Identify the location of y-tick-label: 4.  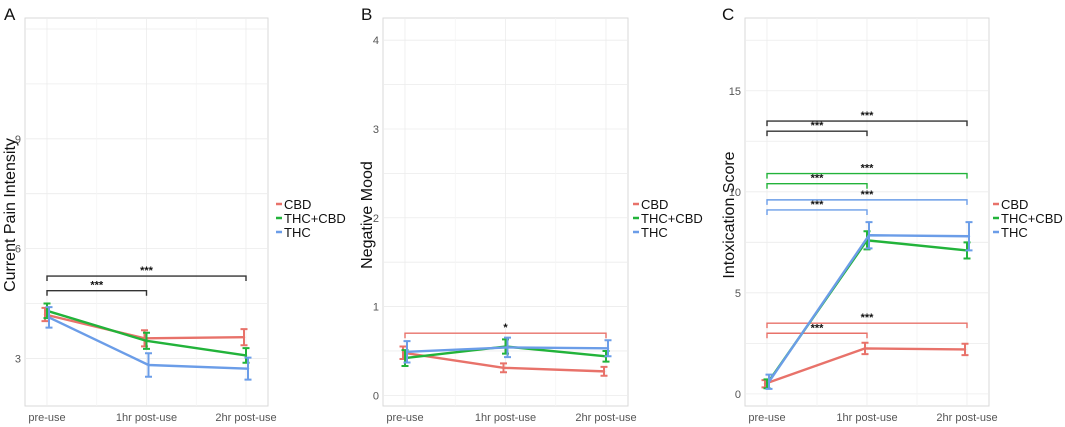
(376, 41).